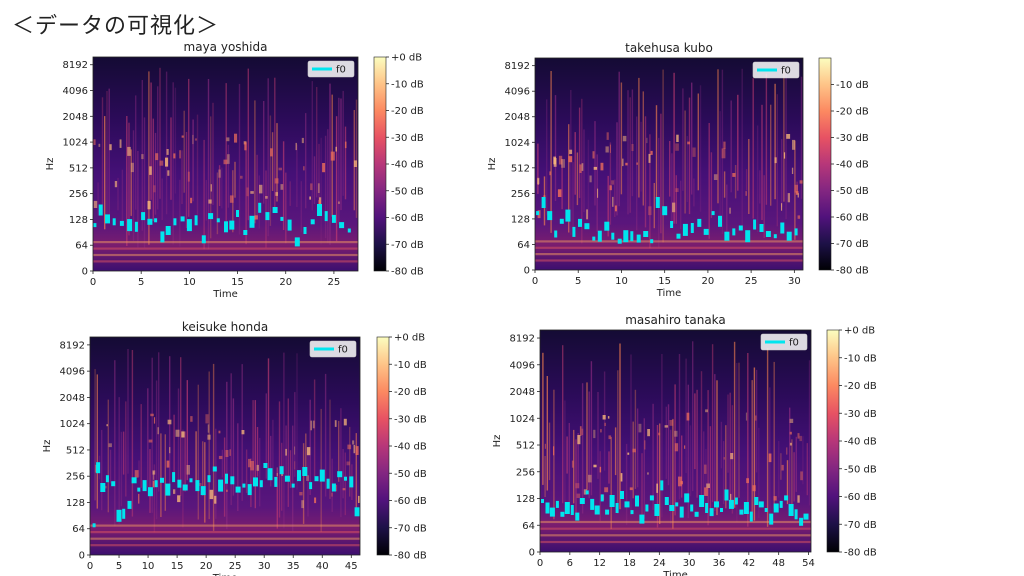 This screenshot has height=576, width=1024. What do you see at coordinates (808, 563) in the screenshot?
I see `x-tick-label: 54` at bounding box center [808, 563].